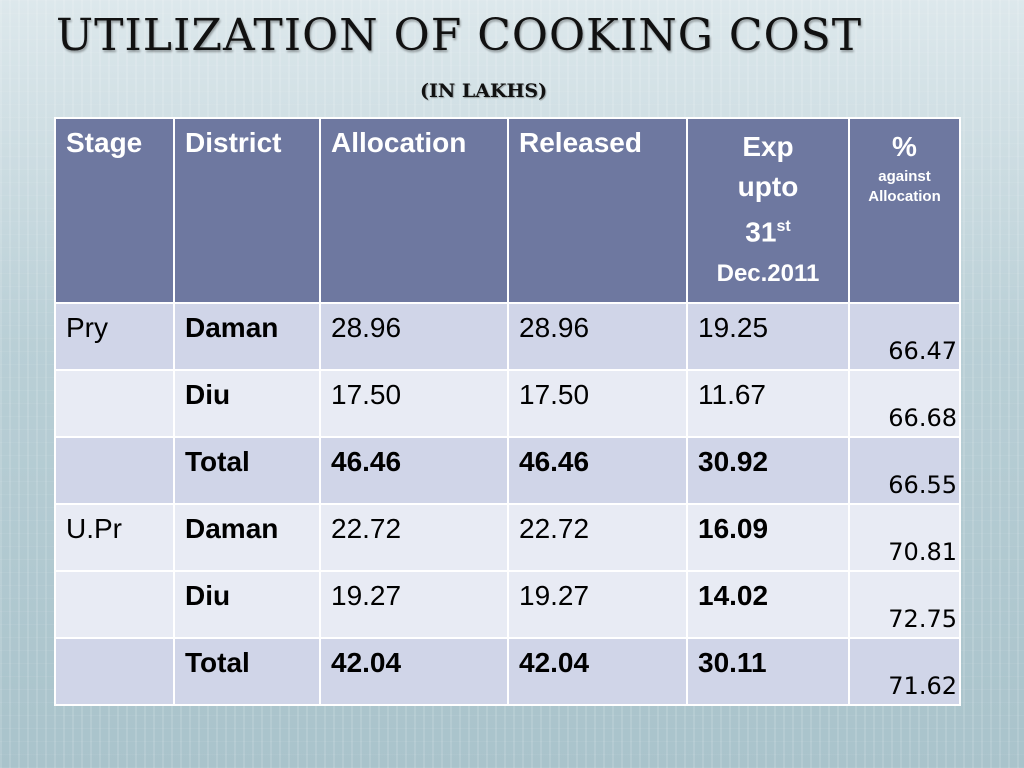 The height and width of the screenshot is (768, 1024). Describe the element at coordinates (459, 35) in the screenshot. I see `page-title: Utilization of Cooking Cost` at that location.